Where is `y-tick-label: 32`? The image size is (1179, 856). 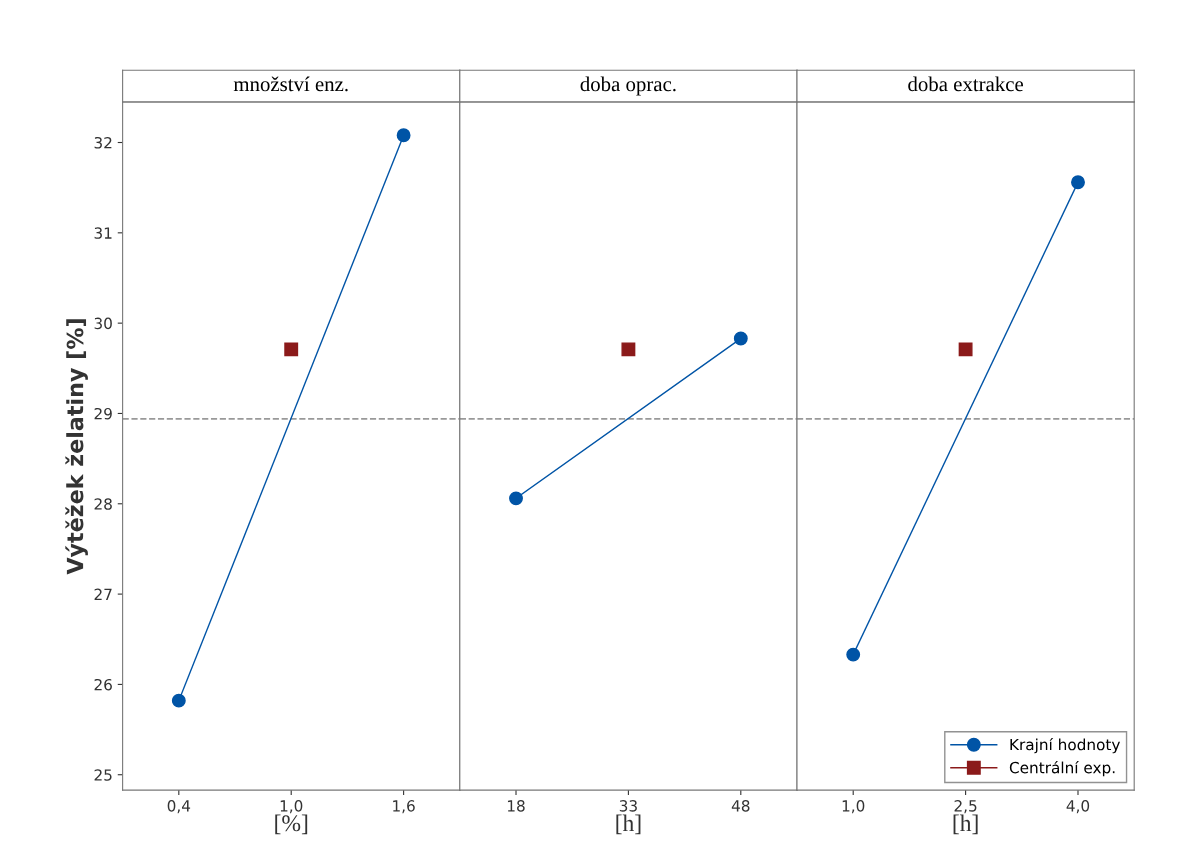 y-tick-label: 32 is located at coordinates (103, 142).